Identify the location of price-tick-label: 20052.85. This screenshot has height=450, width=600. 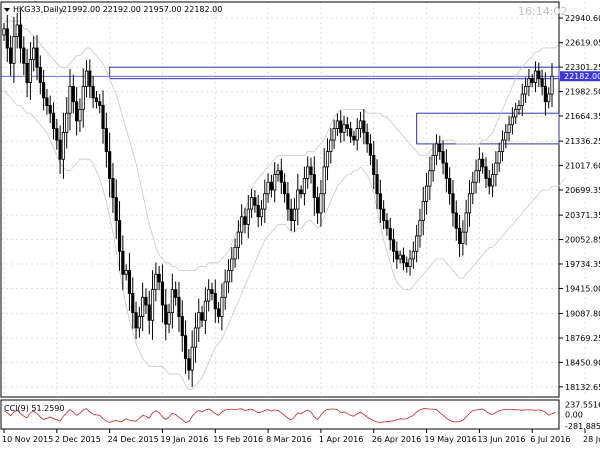
(582, 240).